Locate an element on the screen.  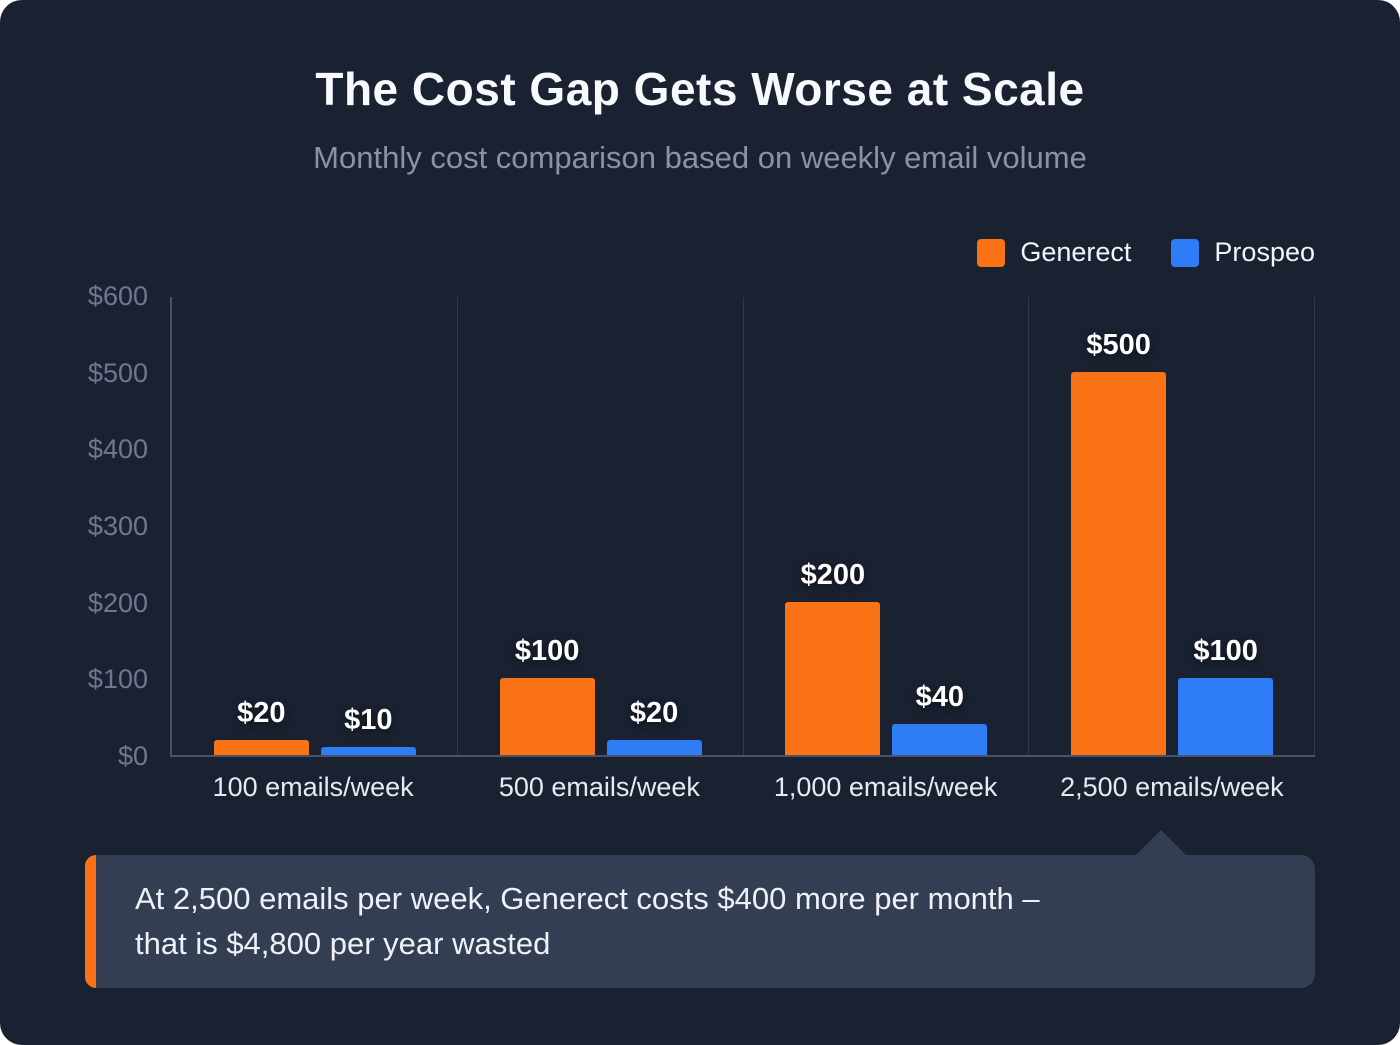
callout-accent-bar is located at coordinates (90, 921).